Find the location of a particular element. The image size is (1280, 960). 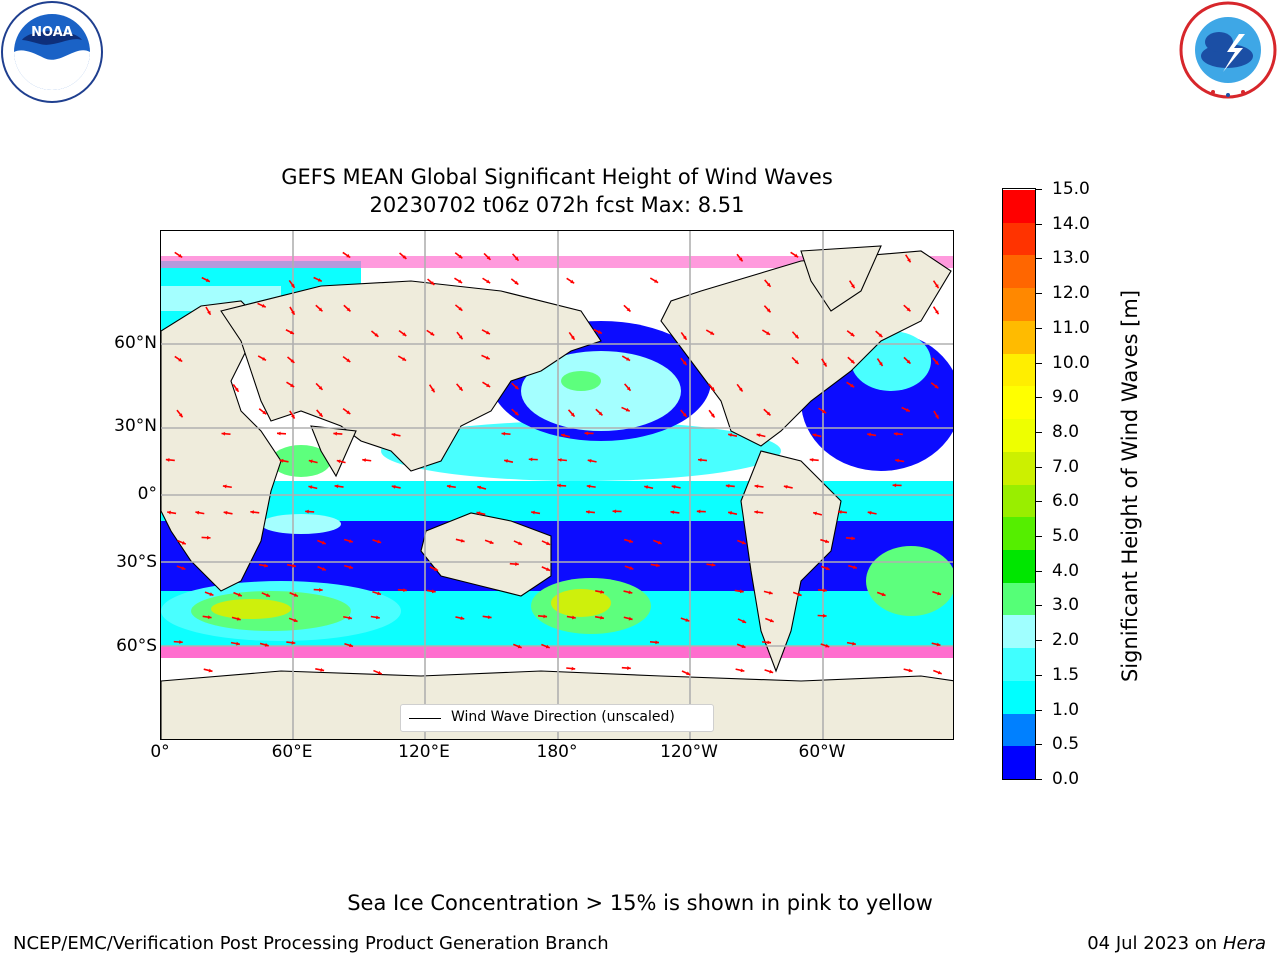

noaa-logo: NOAA is located at coordinates (52, 52).